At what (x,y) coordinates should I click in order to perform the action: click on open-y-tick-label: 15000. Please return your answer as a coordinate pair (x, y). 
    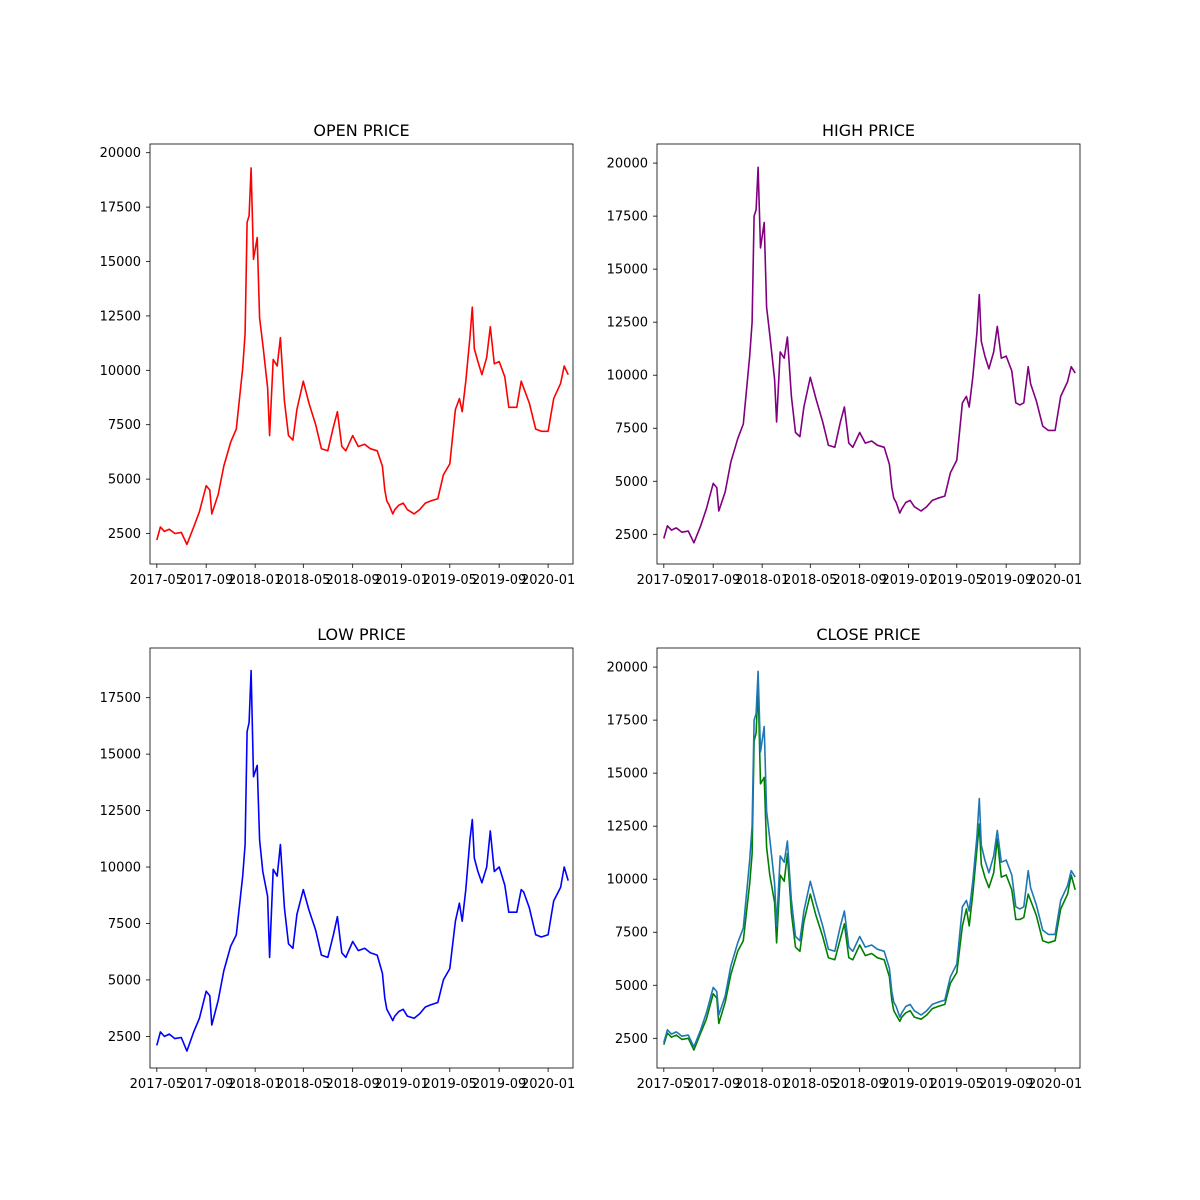
    Looking at the image, I should click on (120, 262).